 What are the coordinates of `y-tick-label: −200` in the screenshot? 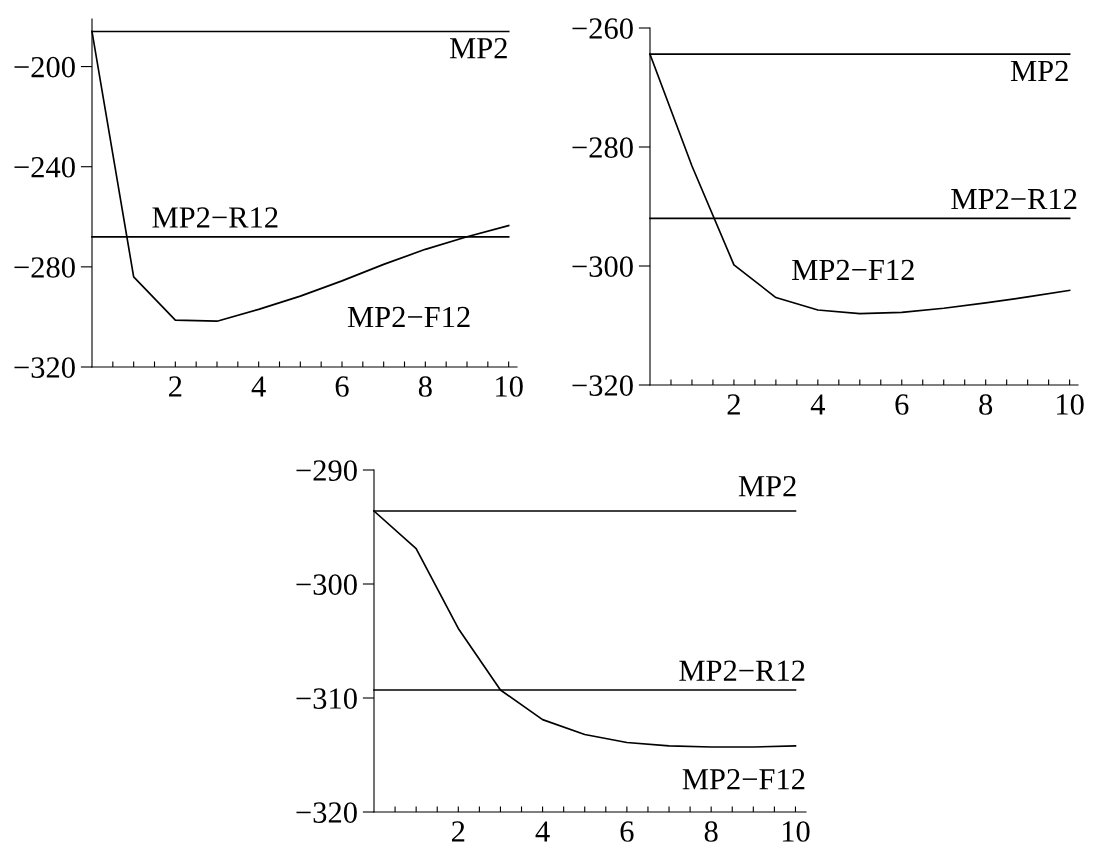 It's located at (44, 67).